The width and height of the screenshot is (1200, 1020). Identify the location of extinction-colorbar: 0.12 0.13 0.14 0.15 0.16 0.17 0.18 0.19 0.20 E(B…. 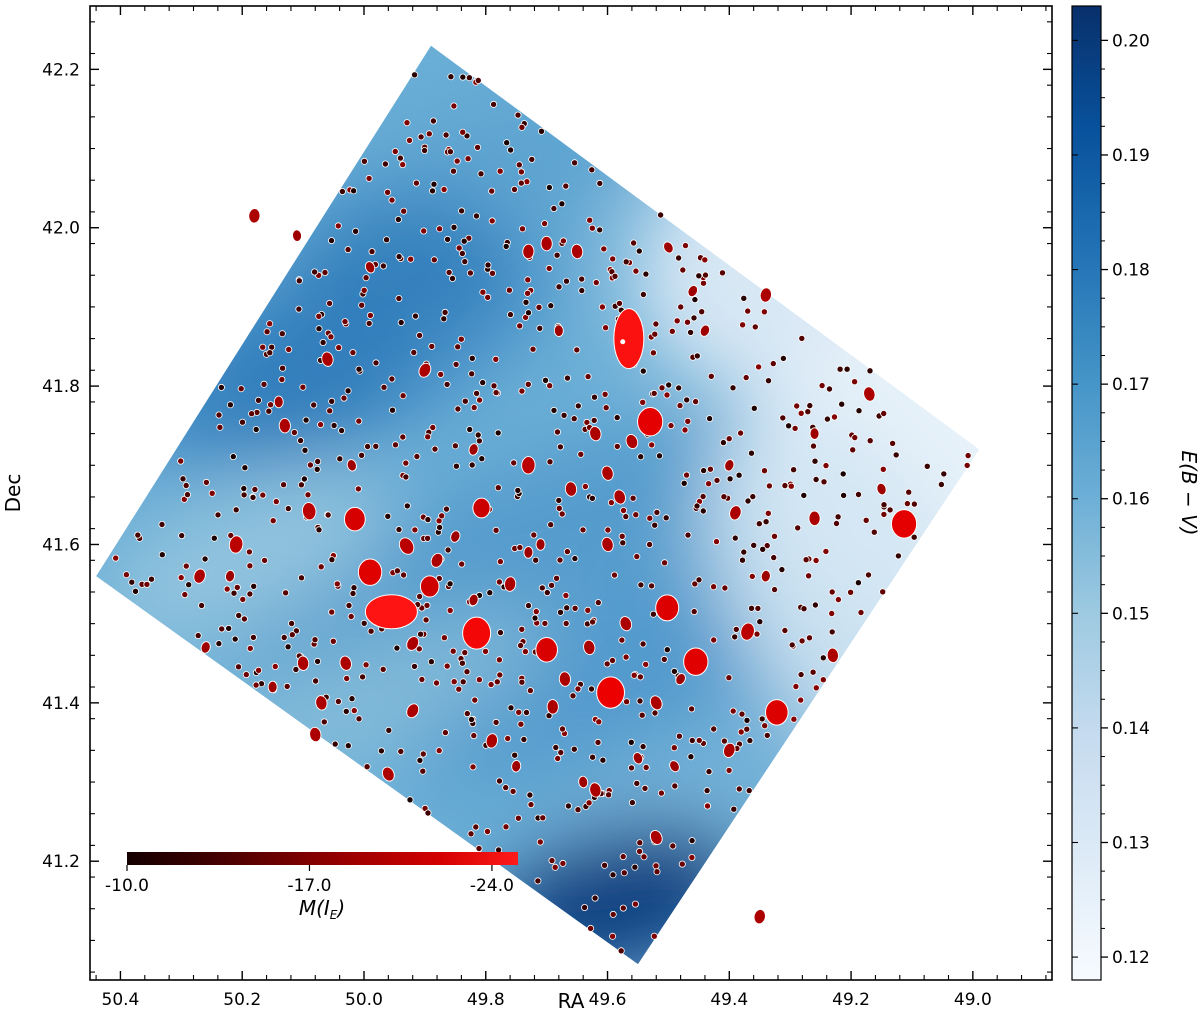
(1135, 493).